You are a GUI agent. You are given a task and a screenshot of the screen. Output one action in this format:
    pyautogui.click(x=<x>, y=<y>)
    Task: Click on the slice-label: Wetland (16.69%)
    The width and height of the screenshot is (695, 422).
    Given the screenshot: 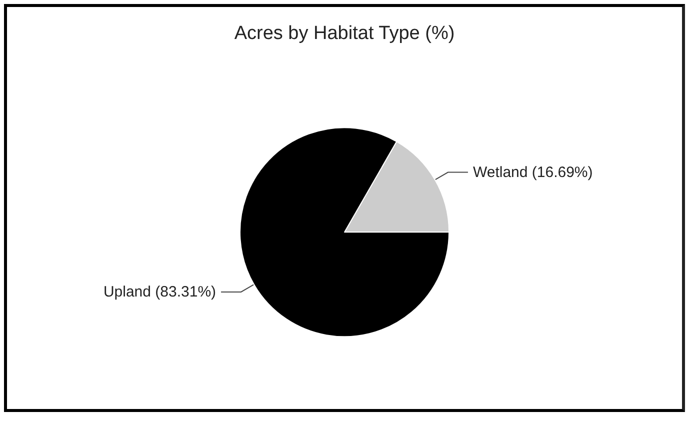 What is the action you would take?
    pyautogui.click(x=532, y=172)
    